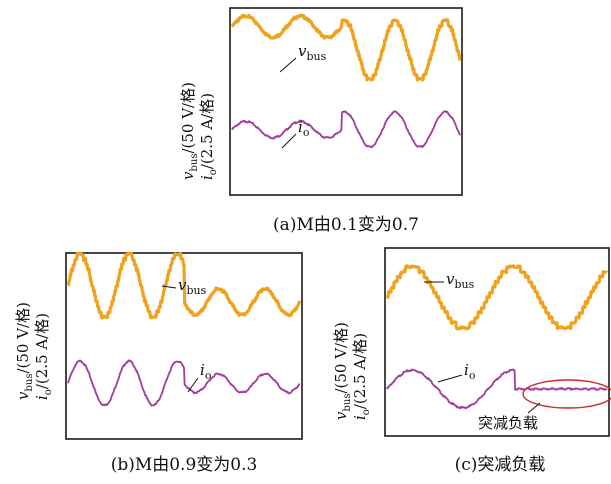  I want to click on panel-a-io-trace, so click(346, 129).